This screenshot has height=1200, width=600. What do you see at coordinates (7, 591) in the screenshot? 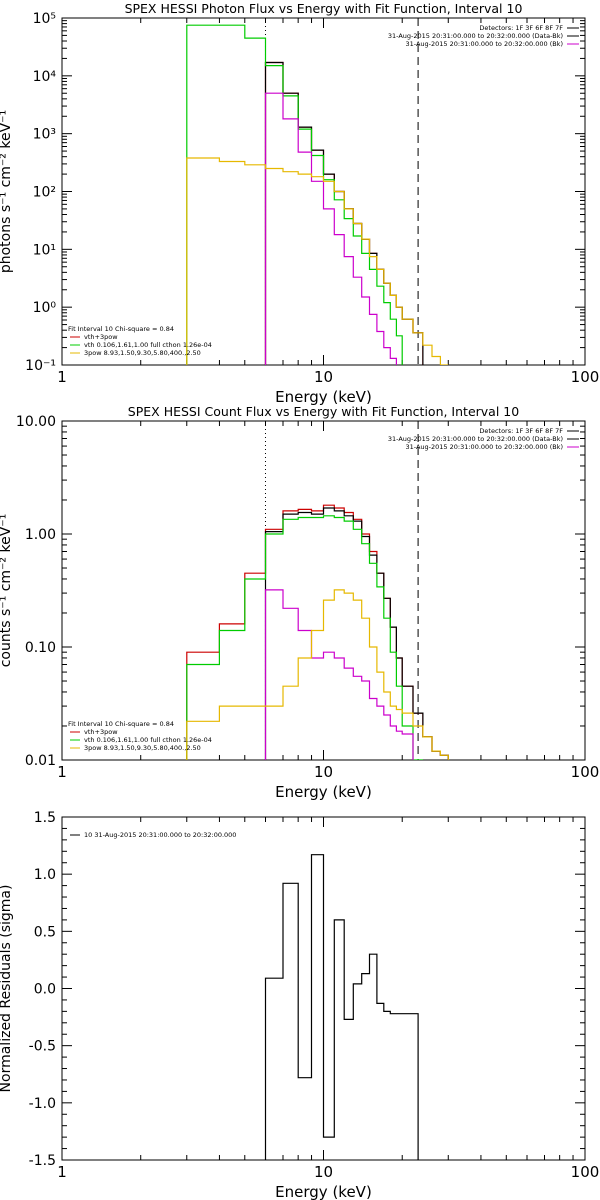
I see `y-axis-label: counts s⁻¹ cm⁻² keV⁻¹` at bounding box center [7, 591].